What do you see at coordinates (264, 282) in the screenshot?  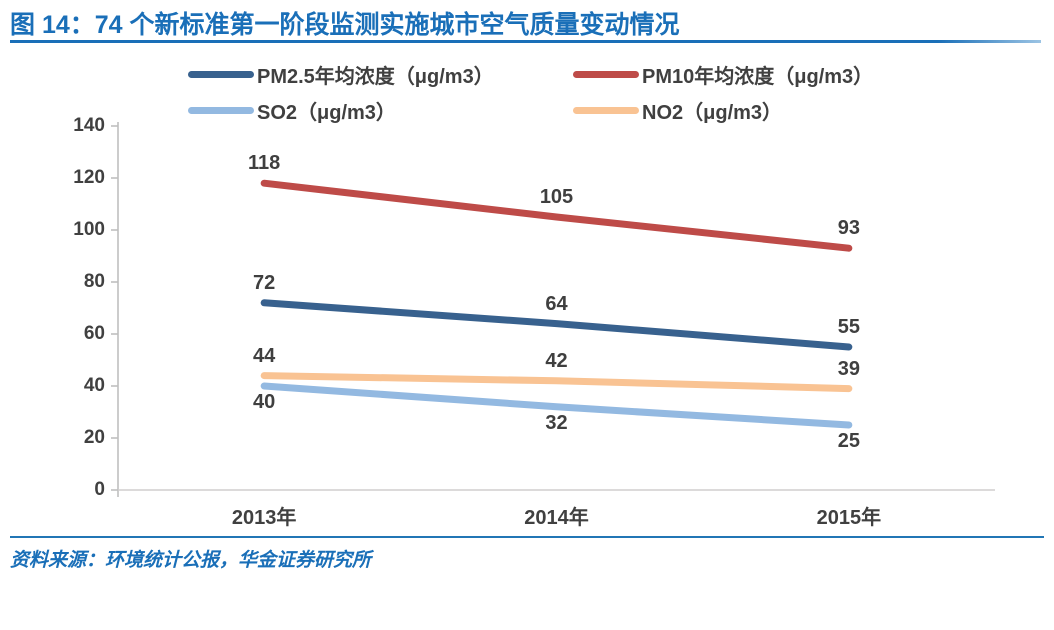 I see `data-label: 72` at bounding box center [264, 282].